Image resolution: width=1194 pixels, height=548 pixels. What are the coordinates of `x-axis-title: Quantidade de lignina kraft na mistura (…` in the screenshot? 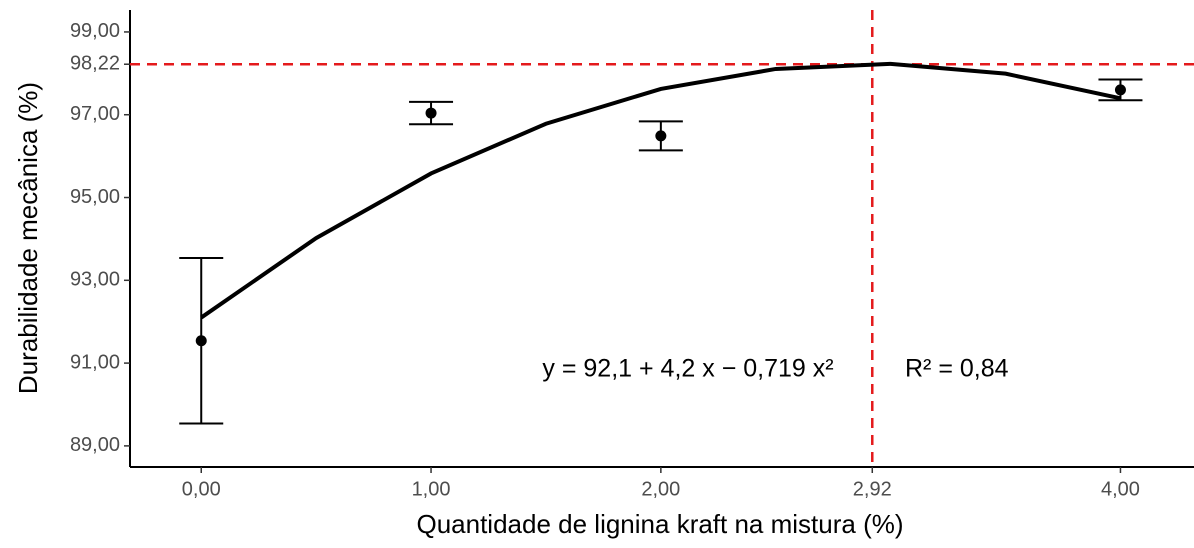 It's located at (659, 524).